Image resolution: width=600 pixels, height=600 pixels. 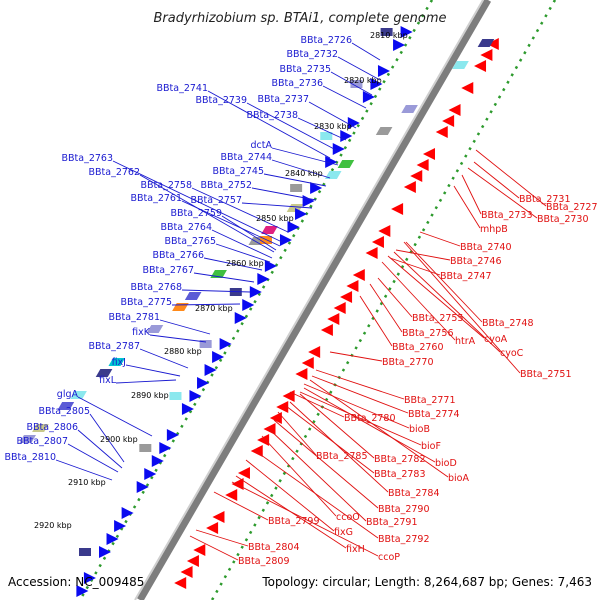 I want to click on tick-label: 2810 kbp, so click(x=389, y=35).